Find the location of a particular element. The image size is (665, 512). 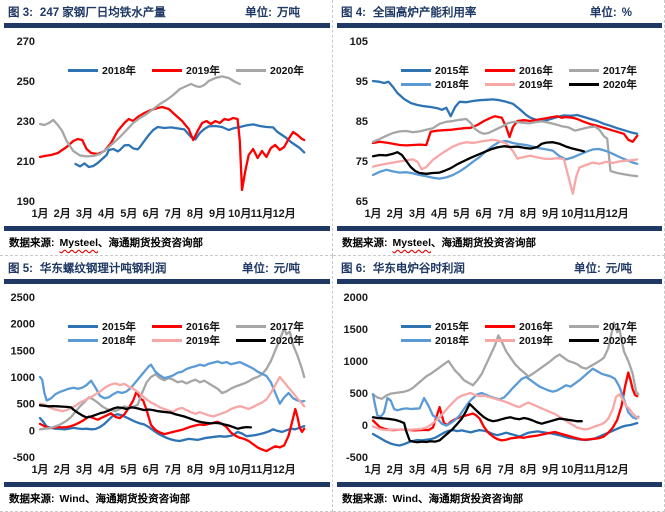

x-tick-label: 2月 is located at coordinates (62, 469).